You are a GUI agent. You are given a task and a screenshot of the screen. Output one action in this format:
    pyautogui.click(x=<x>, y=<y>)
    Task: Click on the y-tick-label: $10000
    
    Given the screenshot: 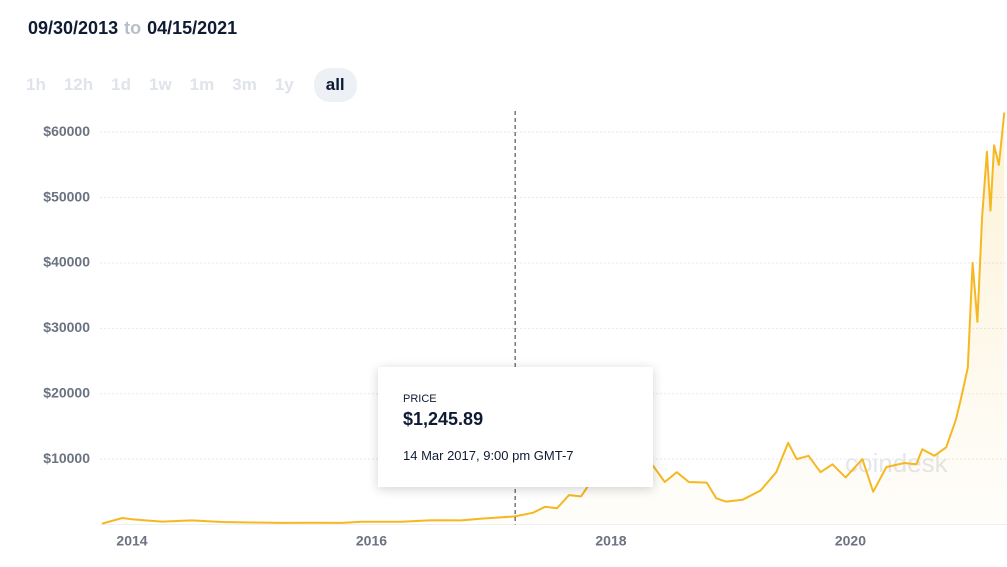 What is the action you would take?
    pyautogui.click(x=66, y=458)
    